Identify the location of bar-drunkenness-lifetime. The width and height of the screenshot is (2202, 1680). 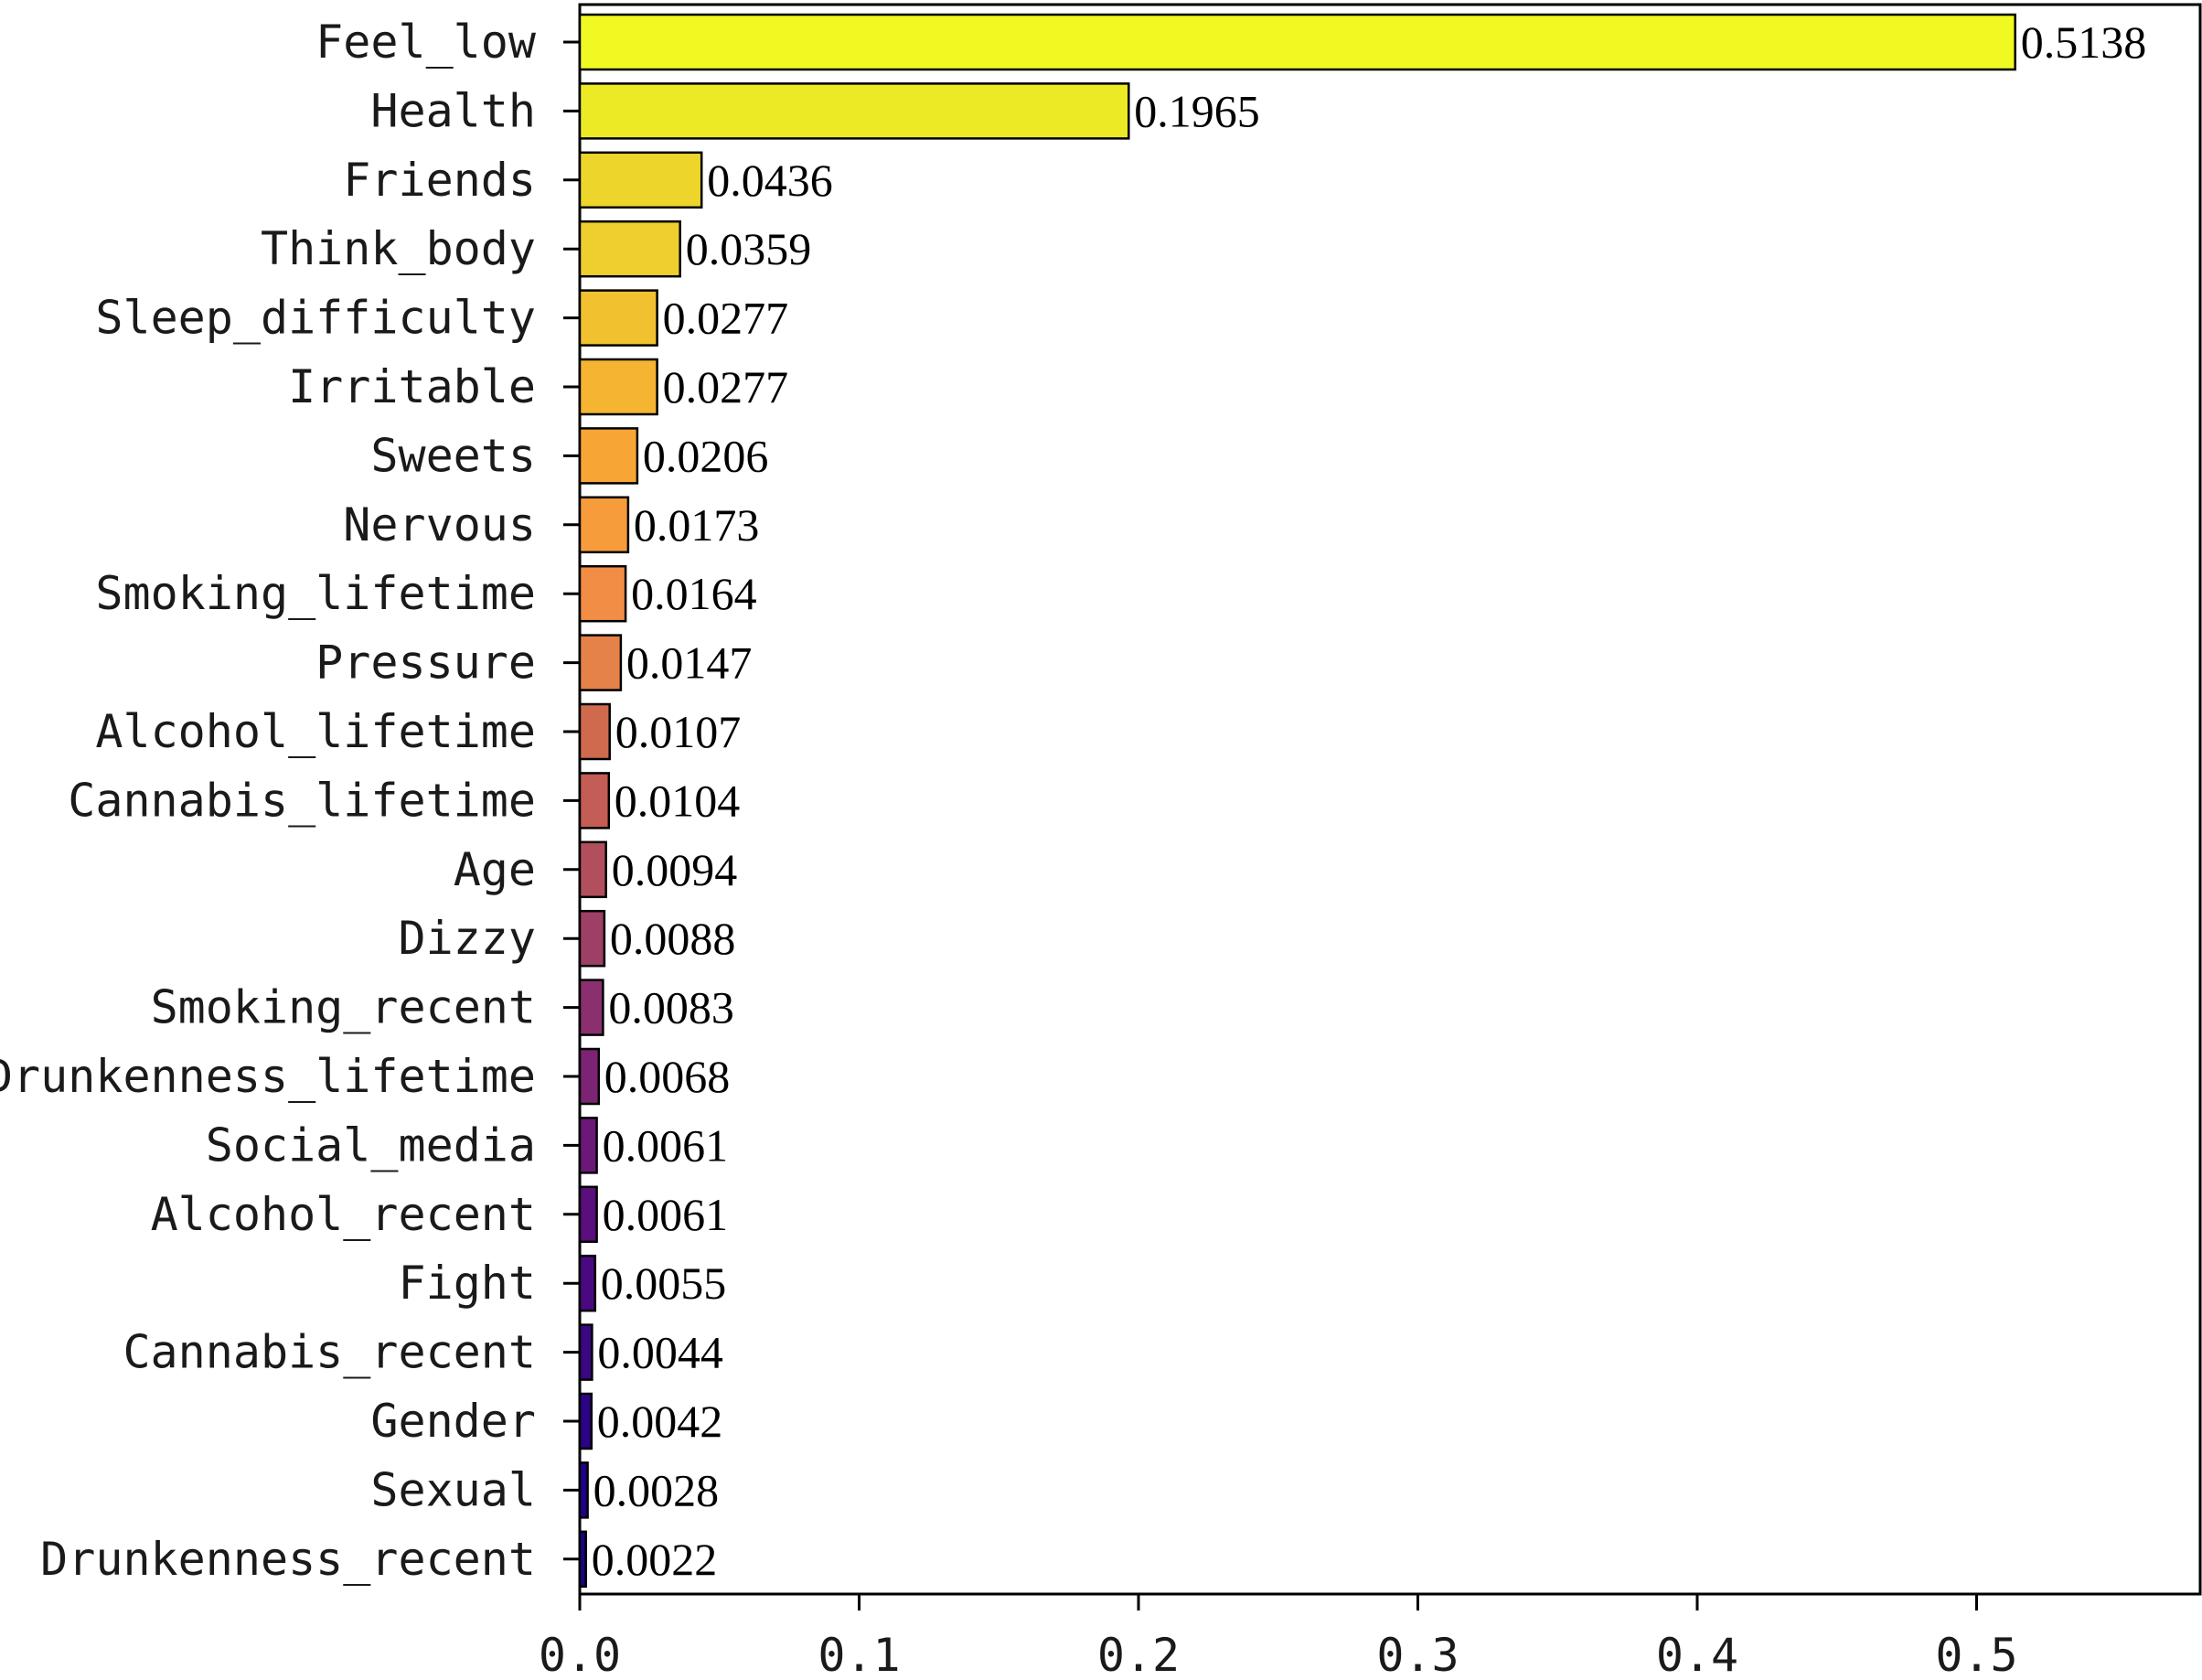
(589, 1076).